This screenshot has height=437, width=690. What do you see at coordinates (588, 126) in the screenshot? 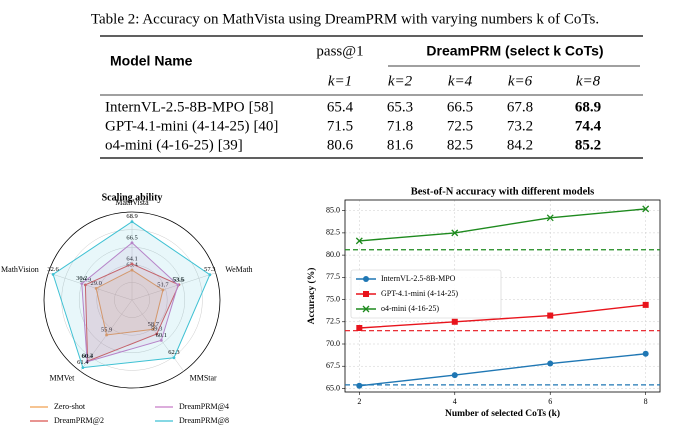
I see `table-cell: 74.4` at bounding box center [588, 126].